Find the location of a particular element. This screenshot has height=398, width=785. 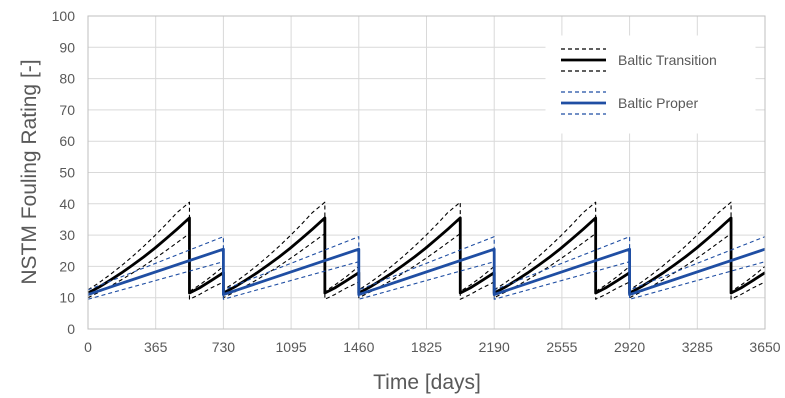

legend: Baltic Transition Baltic Proper is located at coordinates (650, 84).